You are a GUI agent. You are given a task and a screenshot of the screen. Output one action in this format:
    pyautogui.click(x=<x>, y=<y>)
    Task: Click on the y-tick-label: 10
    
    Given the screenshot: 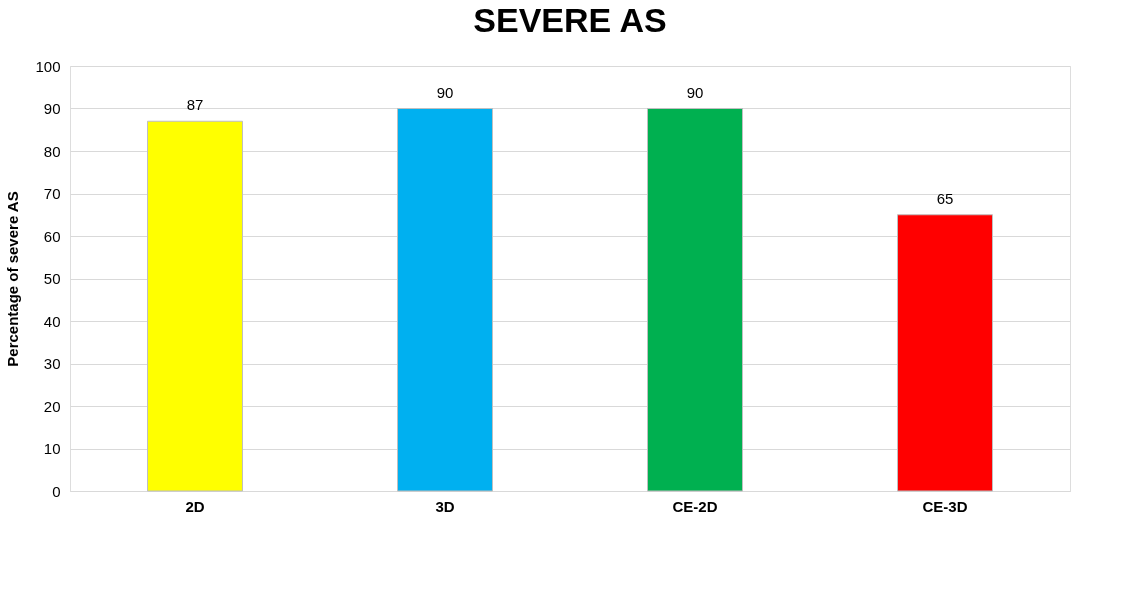 What is the action you would take?
    pyautogui.click(x=52, y=448)
    